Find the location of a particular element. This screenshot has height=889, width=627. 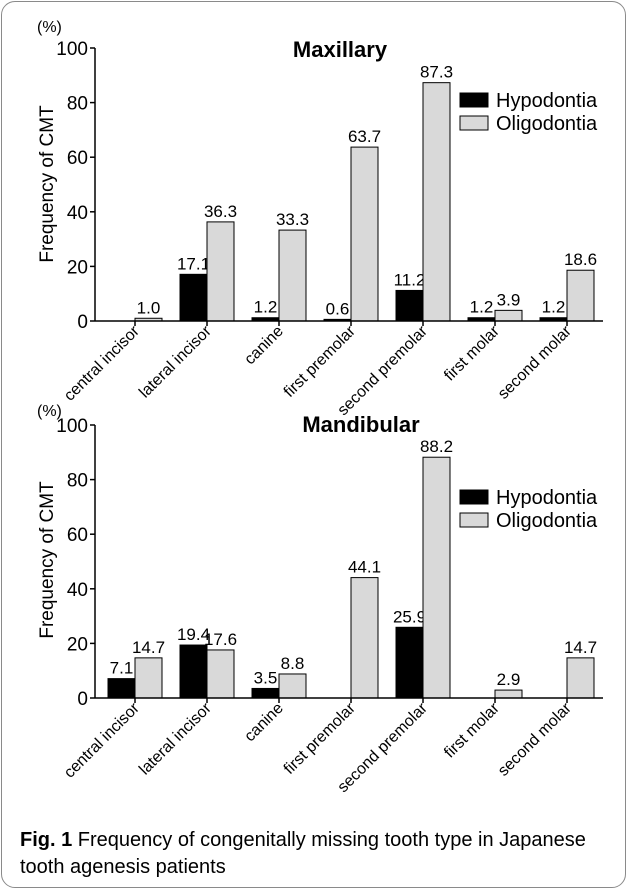

data-label-hypodontia-first-molar: 1.2 is located at coordinates (482, 307).